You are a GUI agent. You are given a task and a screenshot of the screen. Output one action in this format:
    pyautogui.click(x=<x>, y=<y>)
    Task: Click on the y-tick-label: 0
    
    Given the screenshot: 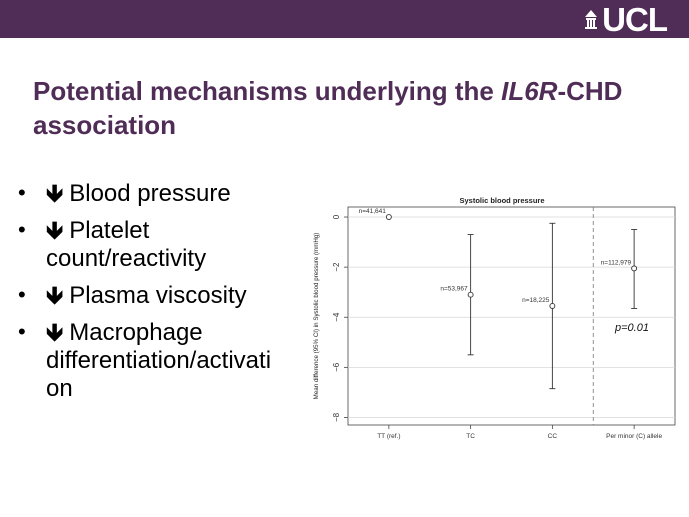 What is the action you would take?
    pyautogui.click(x=336, y=216)
    